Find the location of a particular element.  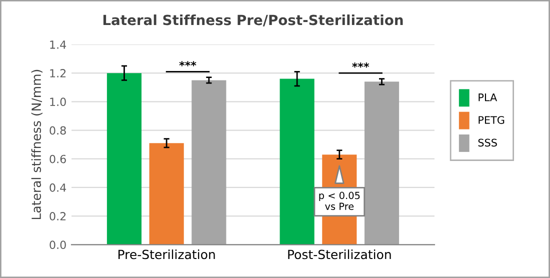

y-tick-label: 1.4 is located at coordinates (58, 44).